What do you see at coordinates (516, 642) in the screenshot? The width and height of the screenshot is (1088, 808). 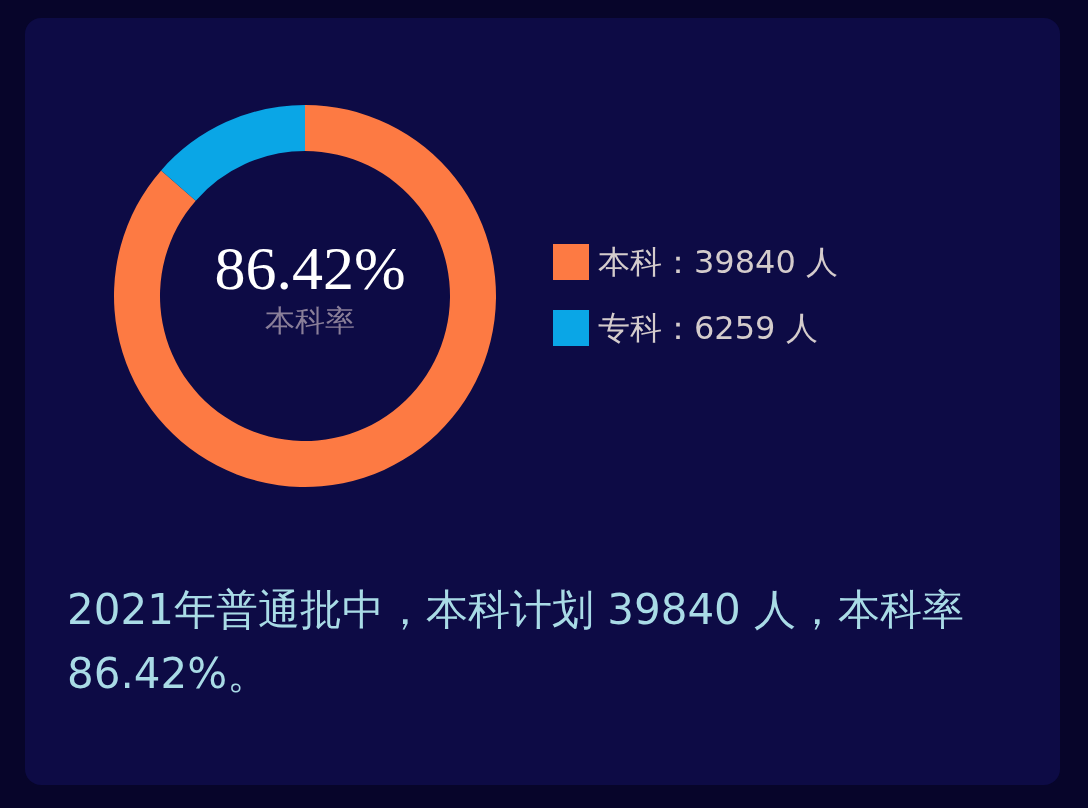 I see `text: 2021年普通批中，本科计划 39840 人，本科率 86.42%。` at bounding box center [516, 642].